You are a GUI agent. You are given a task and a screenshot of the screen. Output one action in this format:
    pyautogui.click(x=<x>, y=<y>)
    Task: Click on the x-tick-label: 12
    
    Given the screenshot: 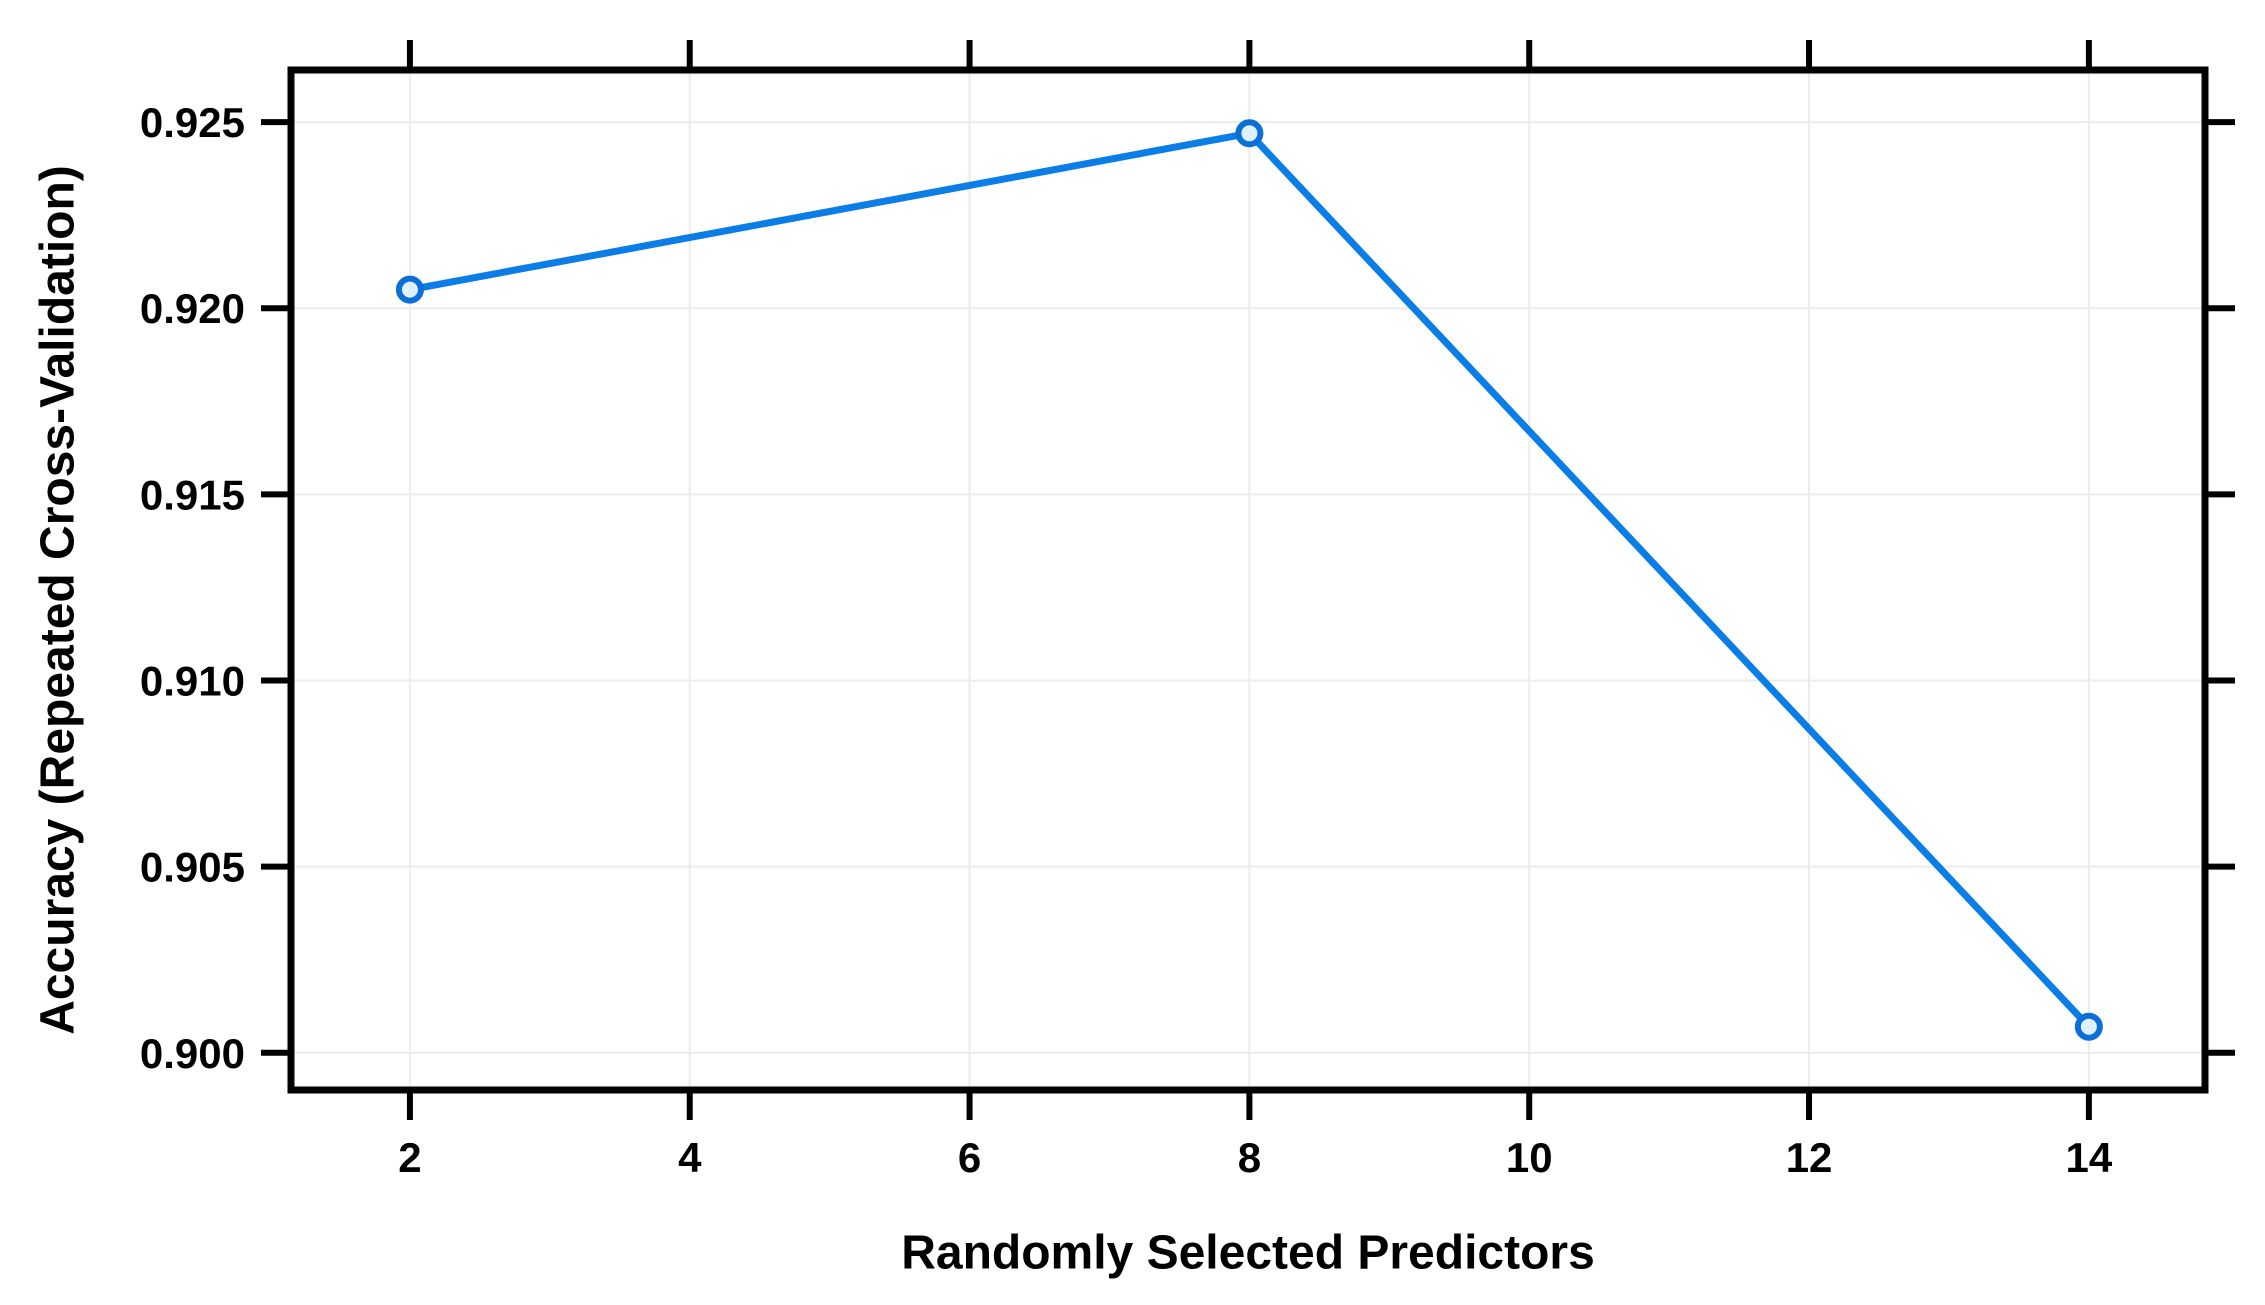 What is the action you would take?
    pyautogui.click(x=1809, y=1157)
    